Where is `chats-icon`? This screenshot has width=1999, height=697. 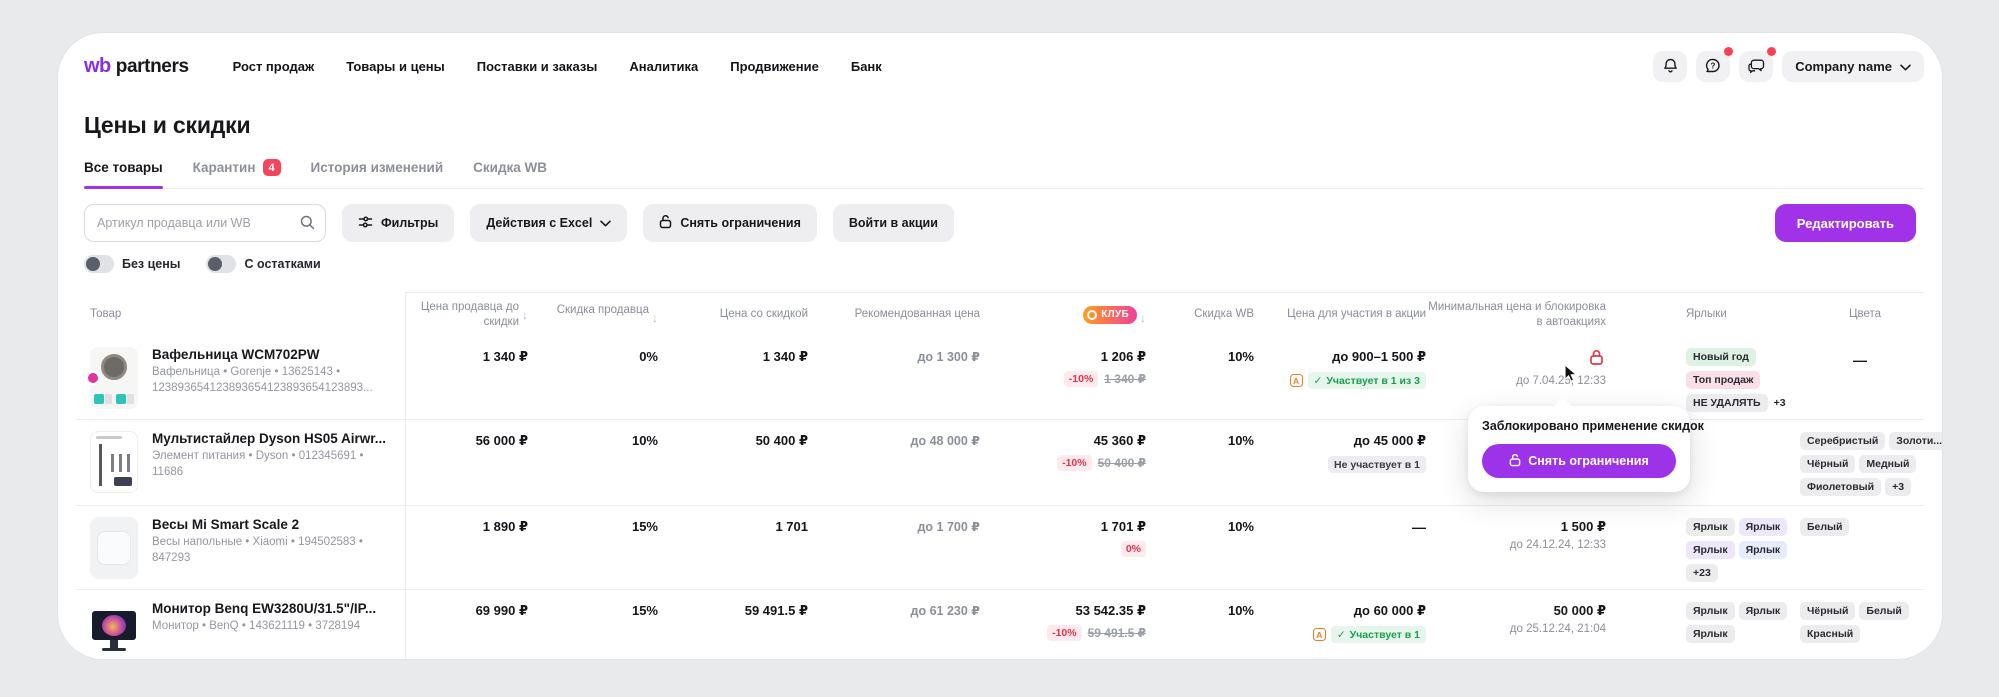
chats-icon is located at coordinates (1756, 66).